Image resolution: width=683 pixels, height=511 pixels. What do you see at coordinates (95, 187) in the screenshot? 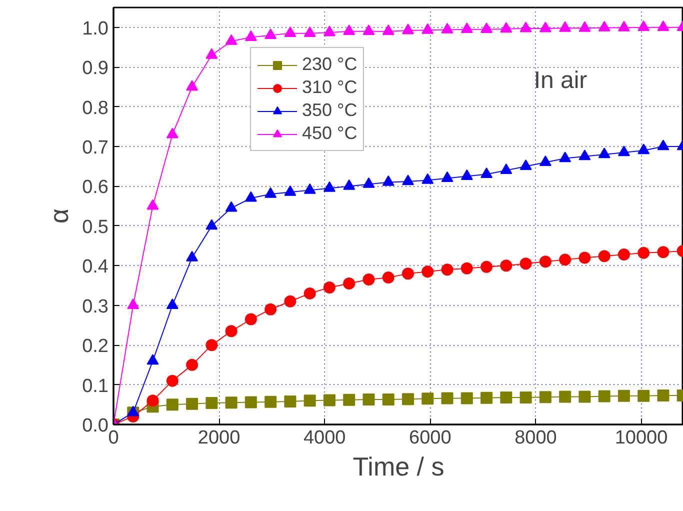
I see `y-tick-label: 0.6` at bounding box center [95, 187].